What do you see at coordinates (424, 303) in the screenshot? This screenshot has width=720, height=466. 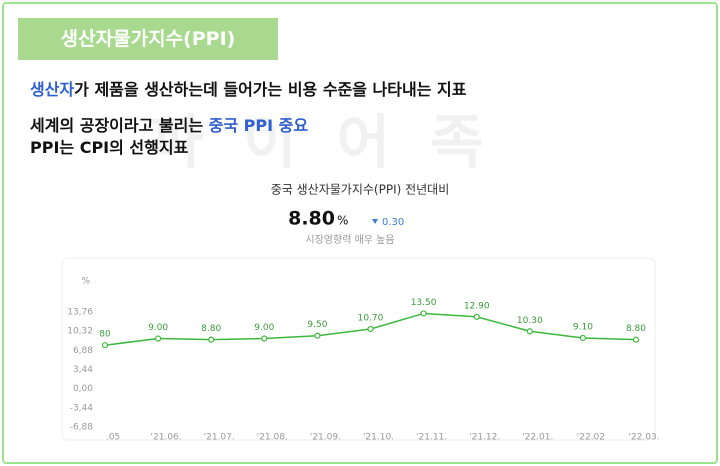 I see `value-label: 13.50` at bounding box center [424, 303].